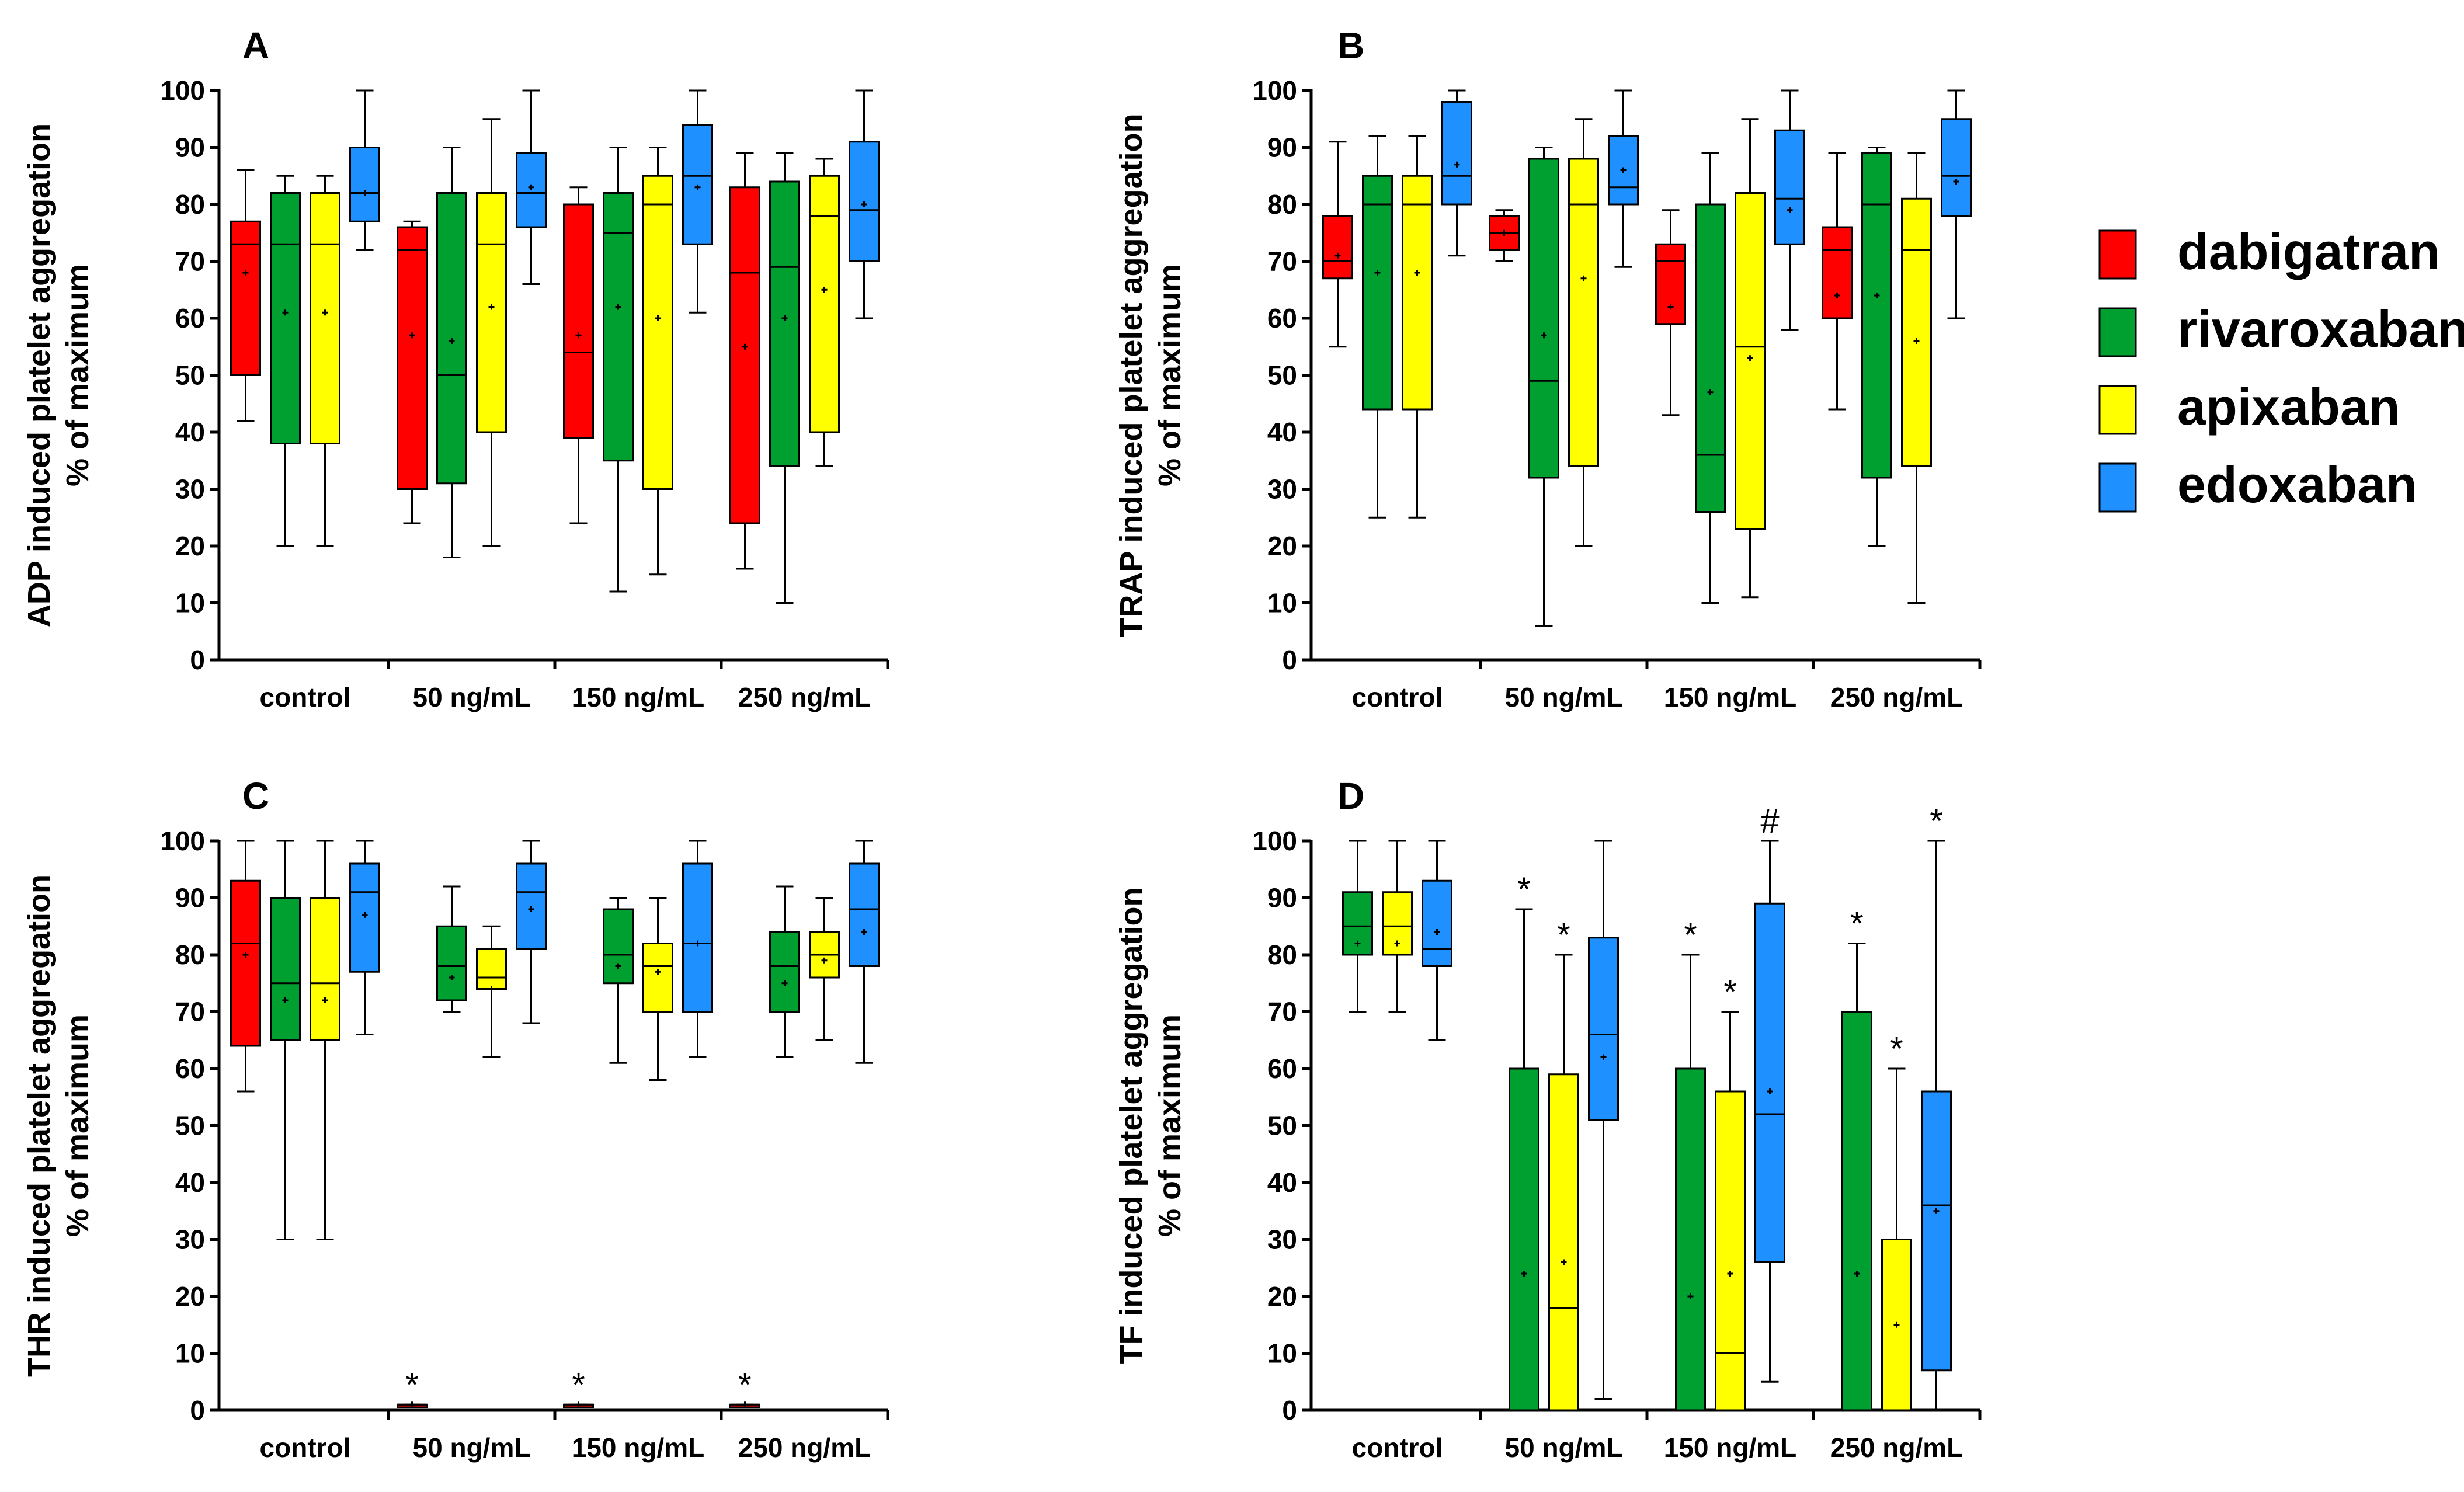 The height and width of the screenshot is (1492, 2464). I want to click on y-tick-label: 40, so click(1282, 432).